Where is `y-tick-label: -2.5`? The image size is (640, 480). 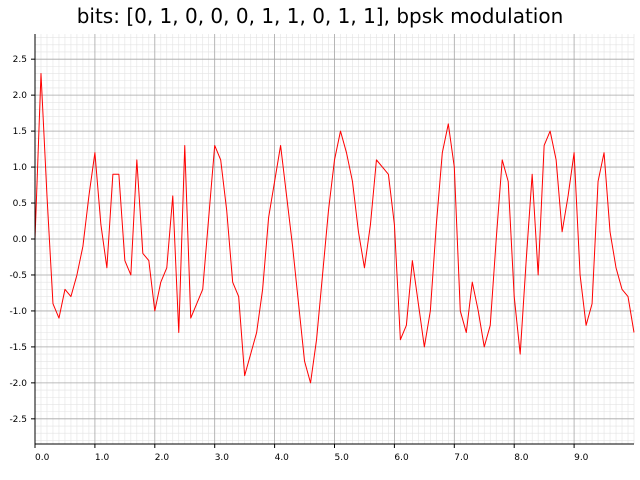 y-tick-label: -2.5 is located at coordinates (18, 420).